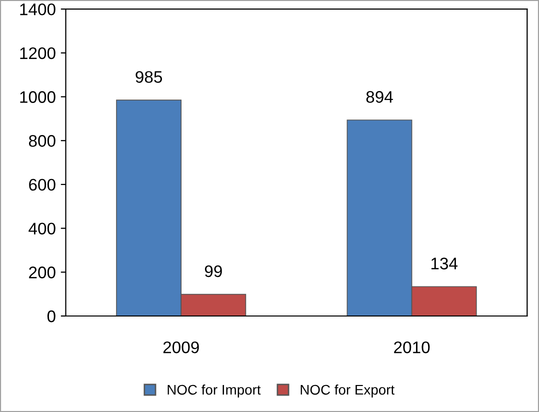 This screenshot has height=412, width=539. I want to click on y-tick-label: 600, so click(42, 184).